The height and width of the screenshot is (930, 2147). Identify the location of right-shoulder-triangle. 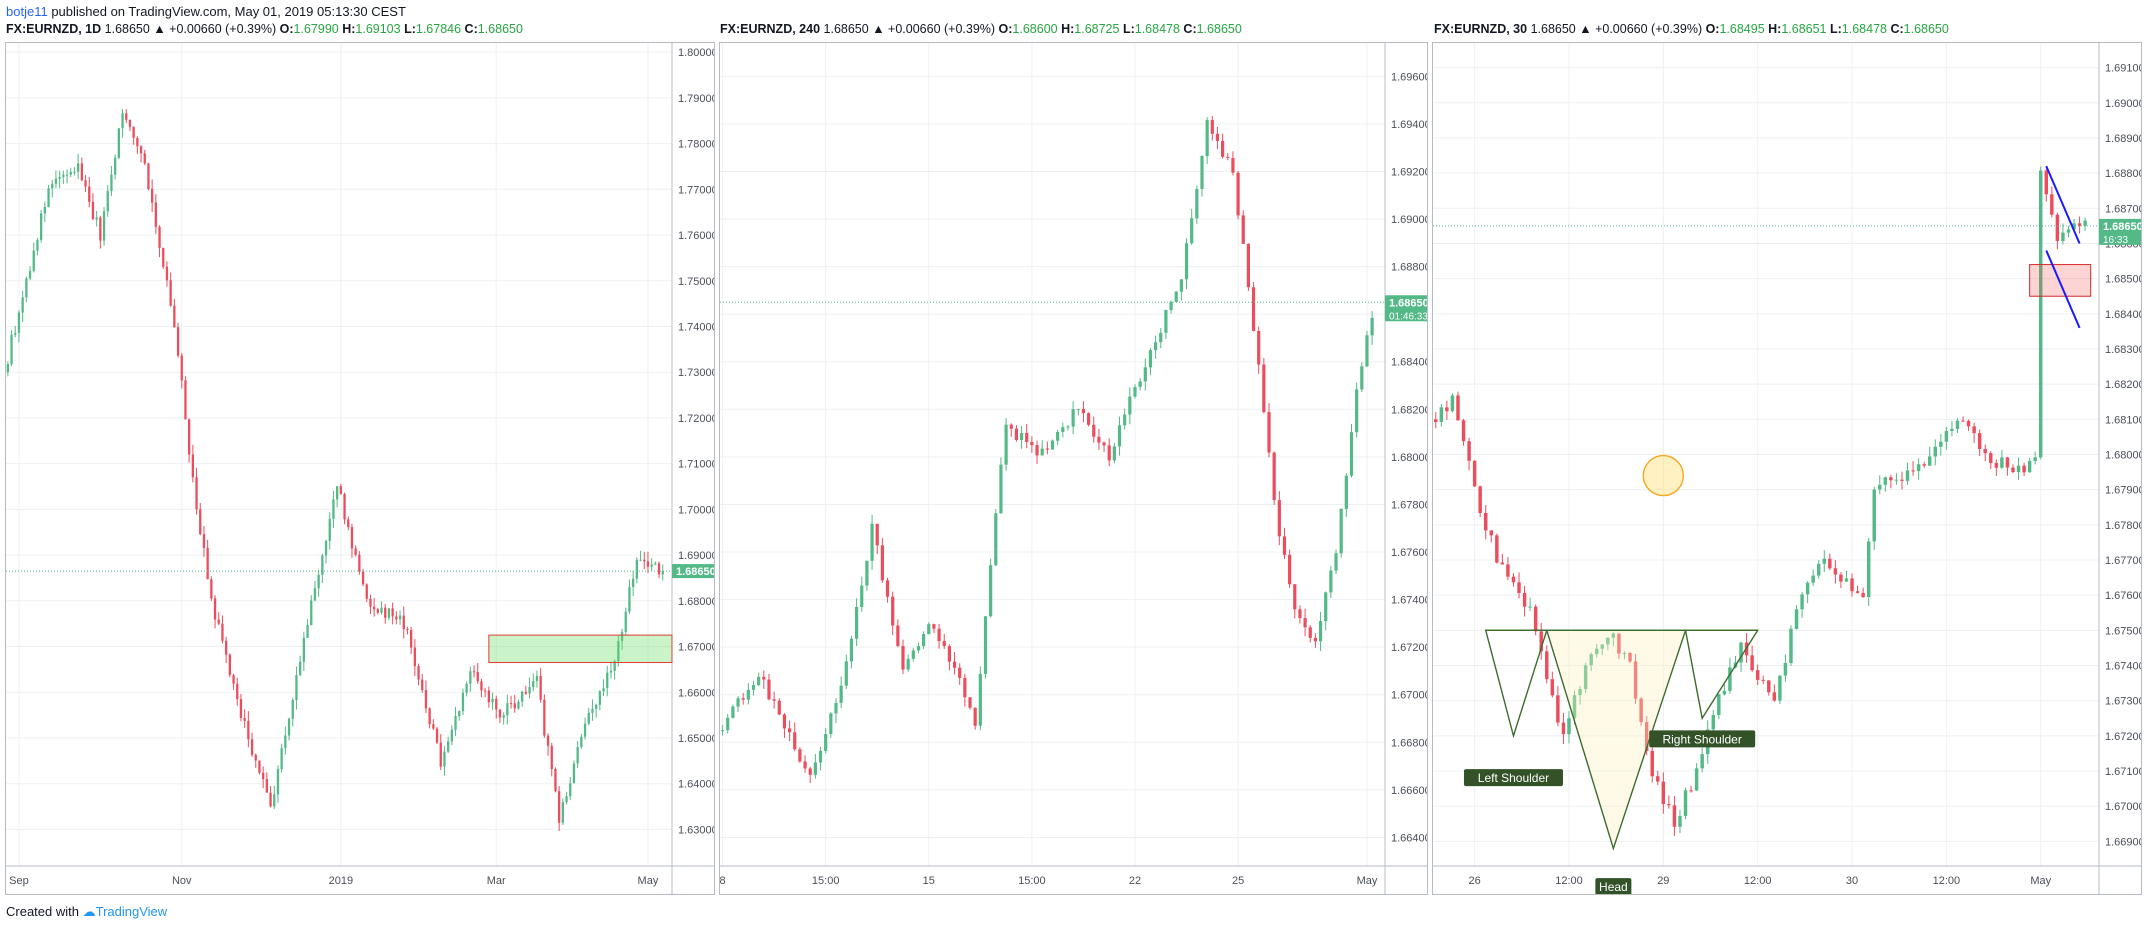
(1721, 675).